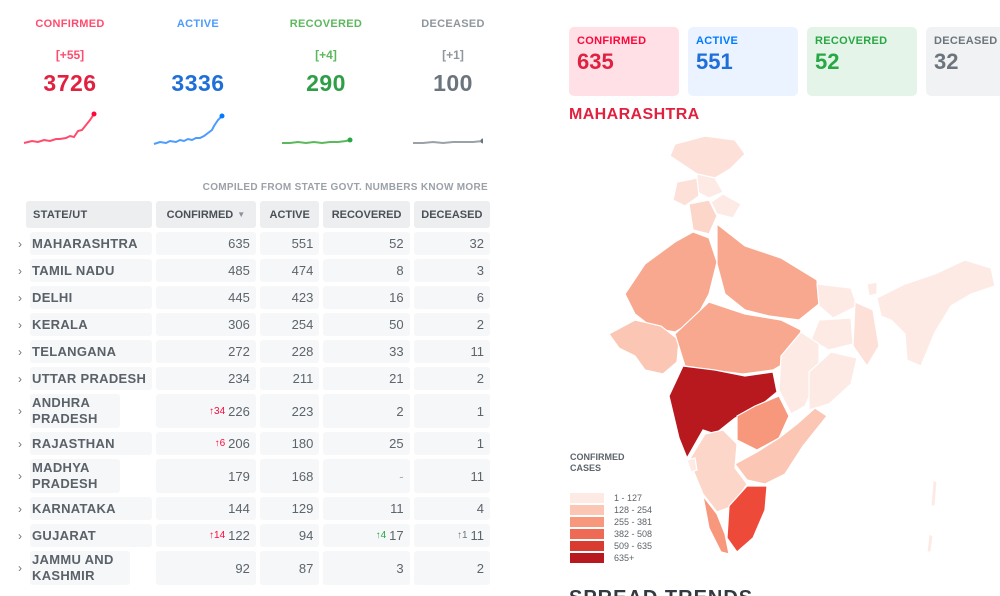 The image size is (1000, 596). I want to click on state-name: DELHI, so click(91, 297).